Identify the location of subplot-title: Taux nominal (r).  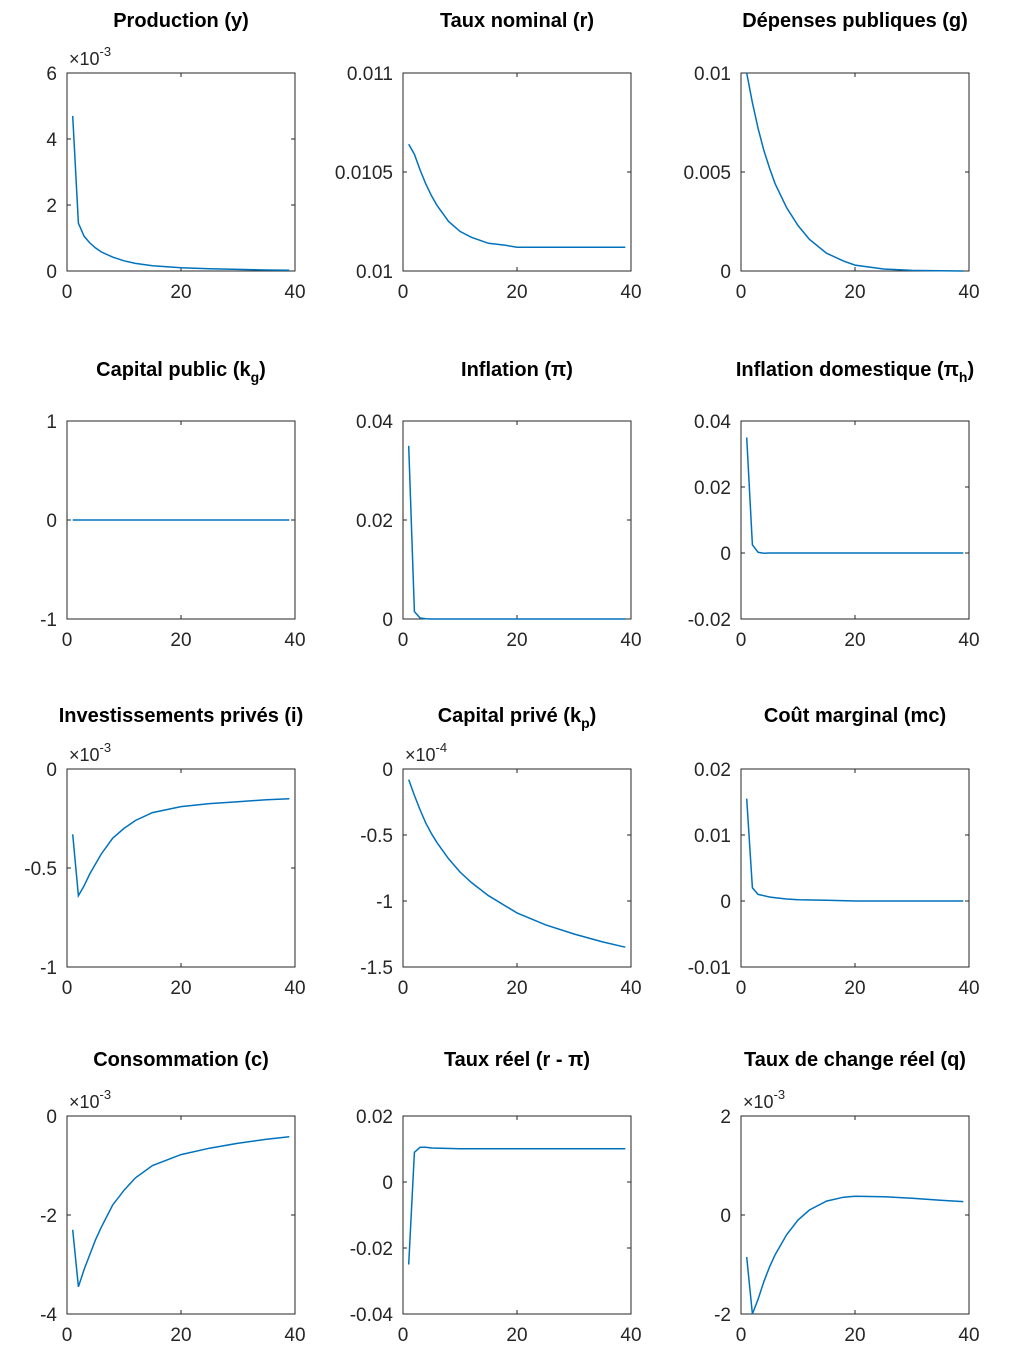
(517, 21).